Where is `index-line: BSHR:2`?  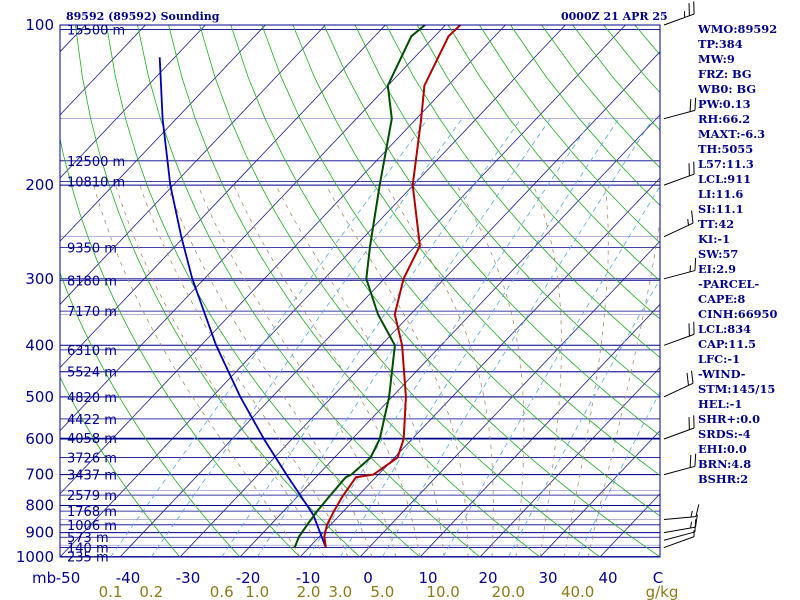 index-line: BSHR:2 is located at coordinates (723, 479).